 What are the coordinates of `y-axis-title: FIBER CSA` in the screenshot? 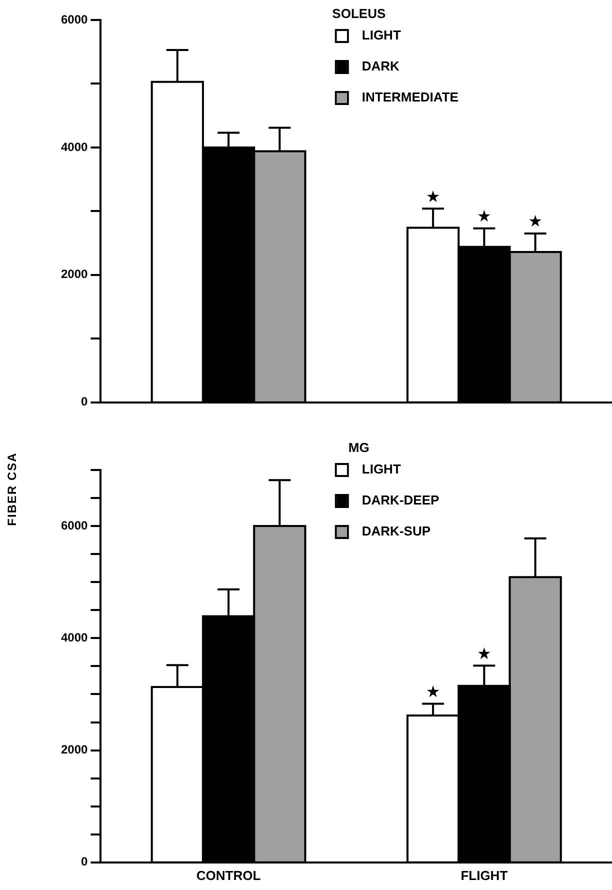 It's located at (12, 489).